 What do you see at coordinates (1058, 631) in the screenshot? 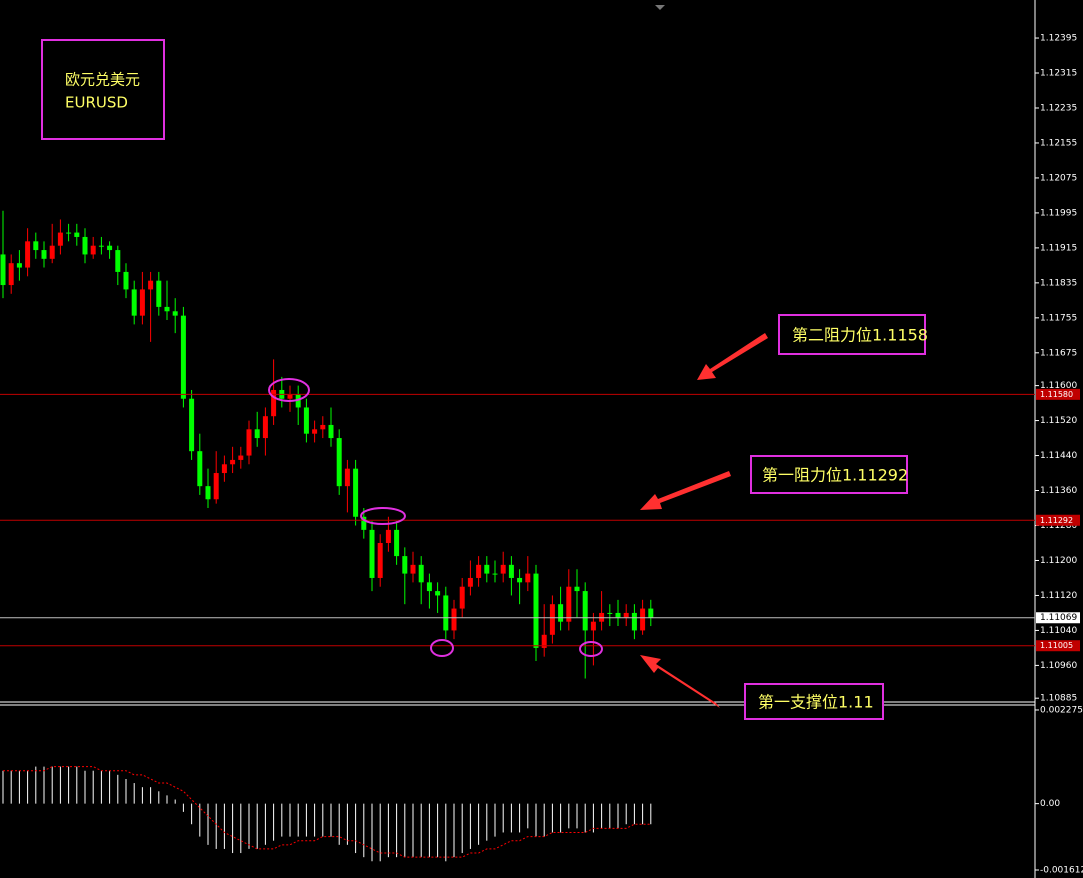
I see `y-tick-label: 1.11040` at bounding box center [1058, 631].